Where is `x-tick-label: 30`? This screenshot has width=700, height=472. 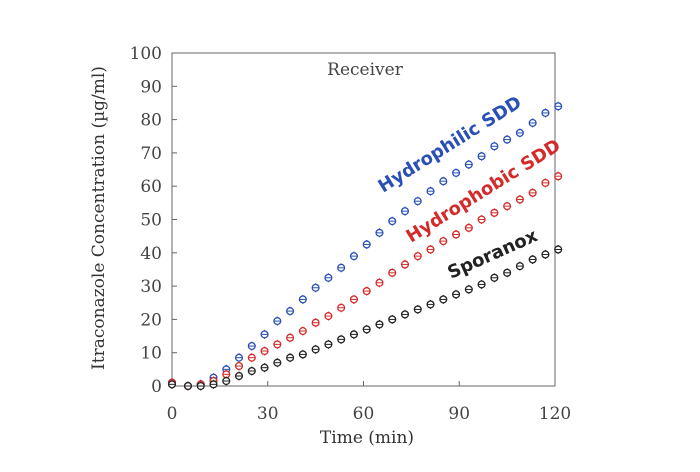 x-tick-label: 30 is located at coordinates (268, 414).